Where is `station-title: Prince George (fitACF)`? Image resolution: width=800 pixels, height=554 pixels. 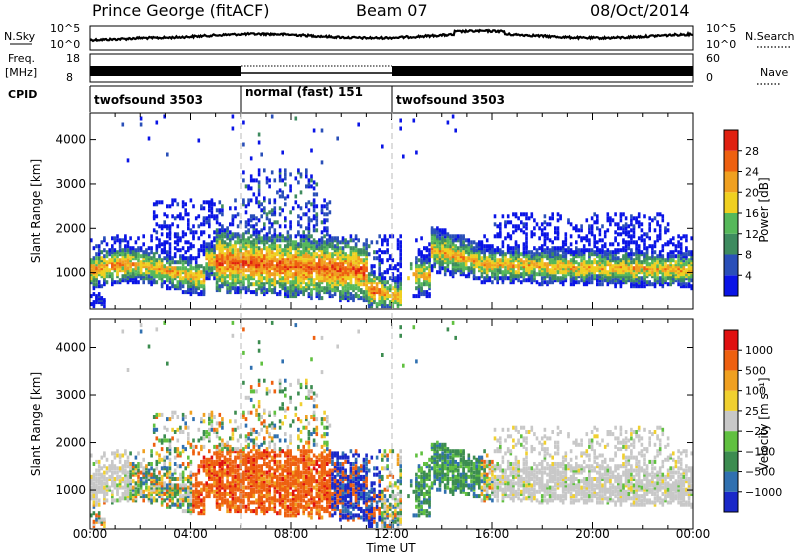
station-title: Prince George (fitACF) is located at coordinates (181, 10).